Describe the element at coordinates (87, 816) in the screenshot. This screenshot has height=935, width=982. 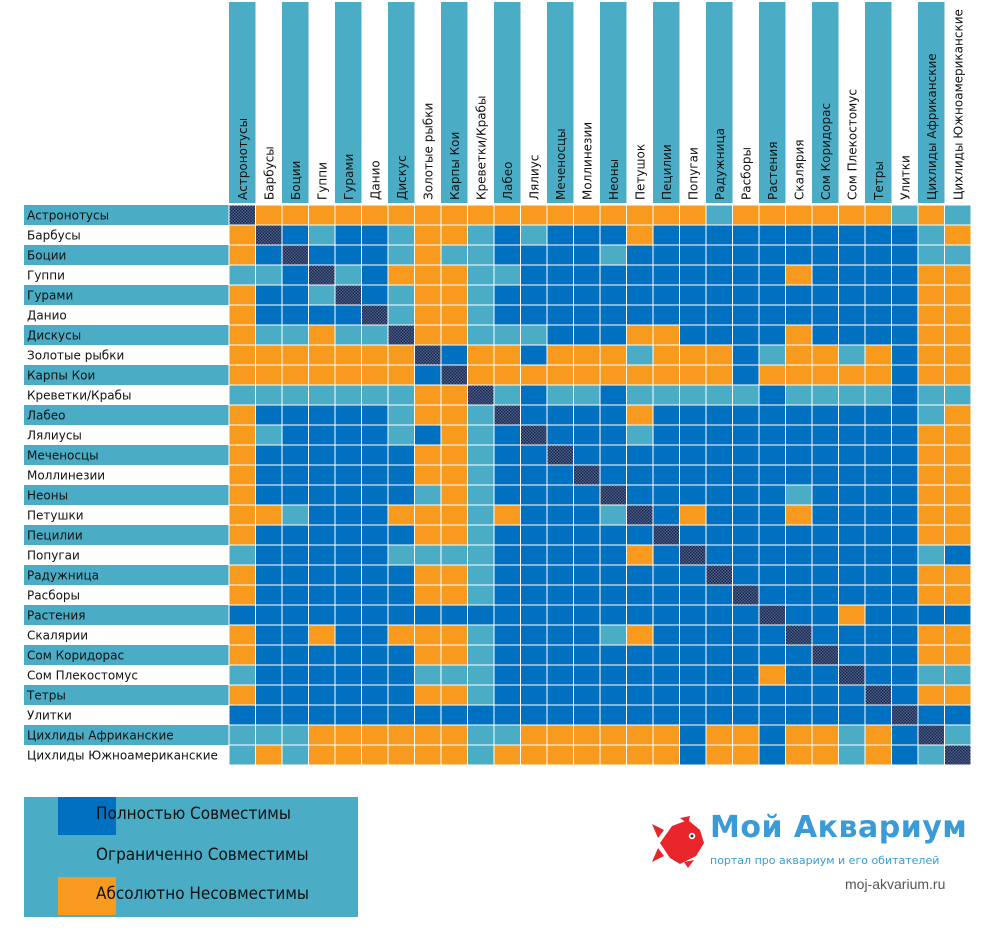
I see `legend-swatch-compatible` at that location.